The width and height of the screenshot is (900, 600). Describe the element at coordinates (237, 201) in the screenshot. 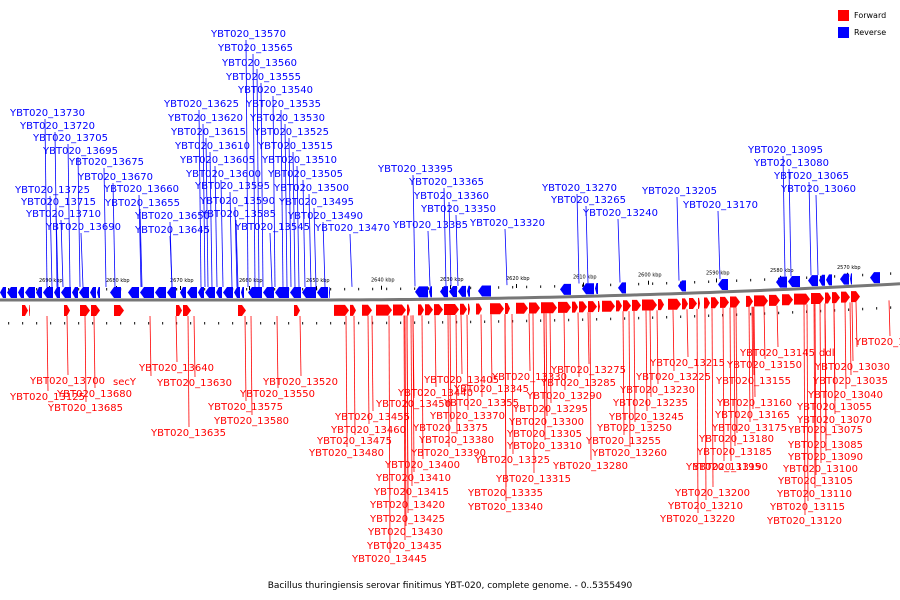

I see `reverse-gene-label: YBT020_13590` at that location.